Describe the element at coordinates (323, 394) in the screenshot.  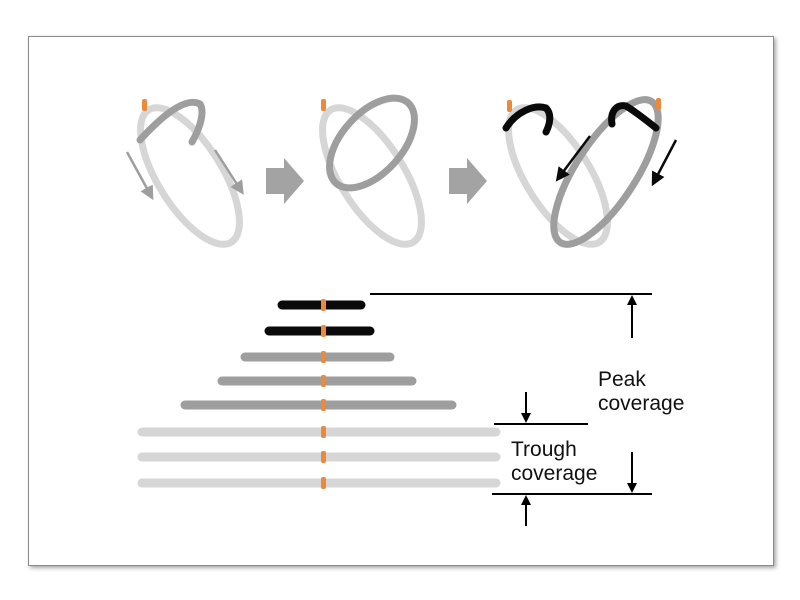
I see `origin-center-marks` at that location.